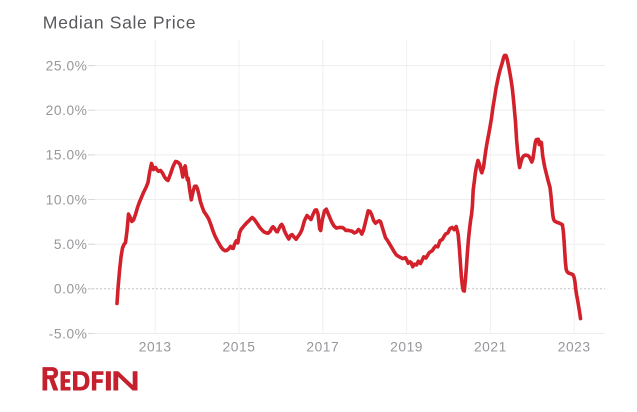 The image size is (637, 412). Describe the element at coordinates (119, 23) in the screenshot. I see `svg-text: Median Sale Price` at that location.